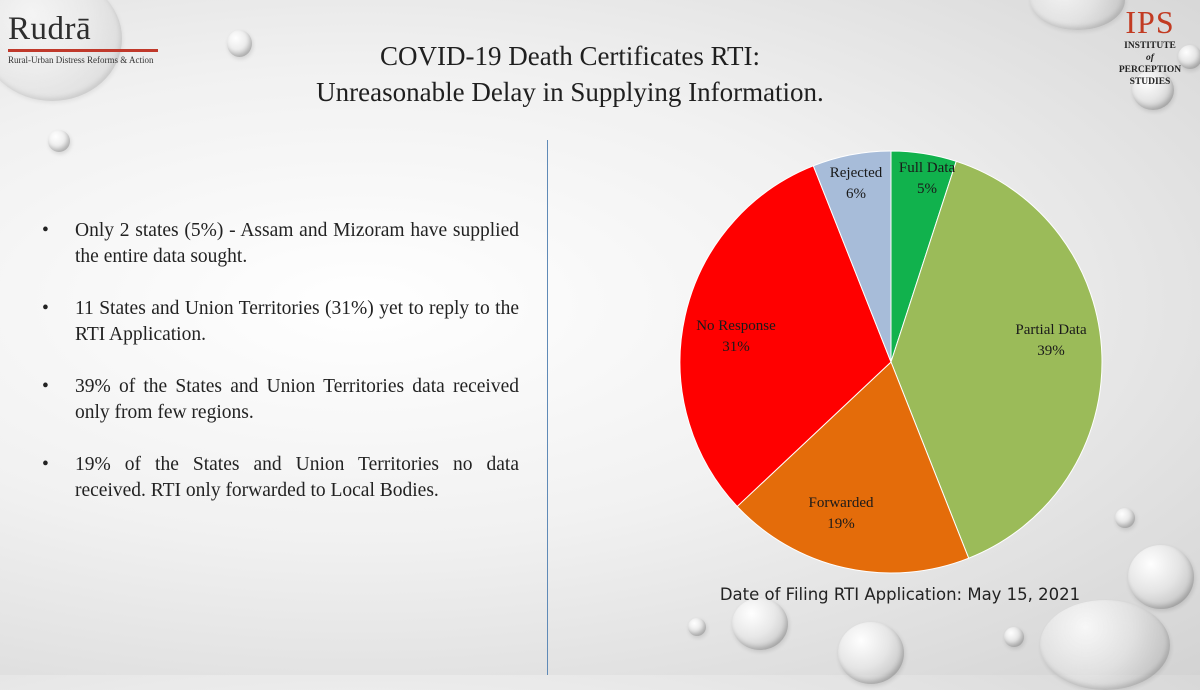 Image resolution: width=1200 pixels, height=690 pixels. What do you see at coordinates (1051, 330) in the screenshot?
I see `pie-label-category: Partial Data` at bounding box center [1051, 330].